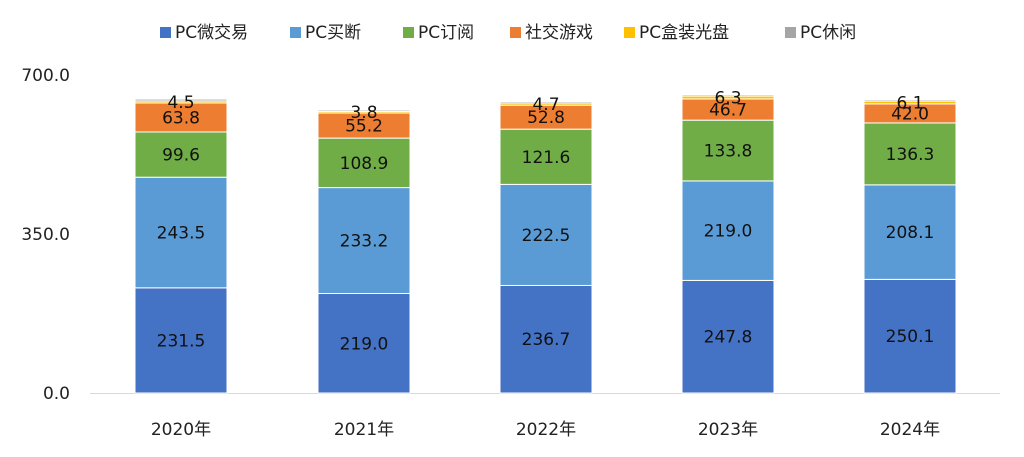 Image resolution: width=1024 pixels, height=457 pixels. I want to click on data-label: 42.0, so click(910, 114).